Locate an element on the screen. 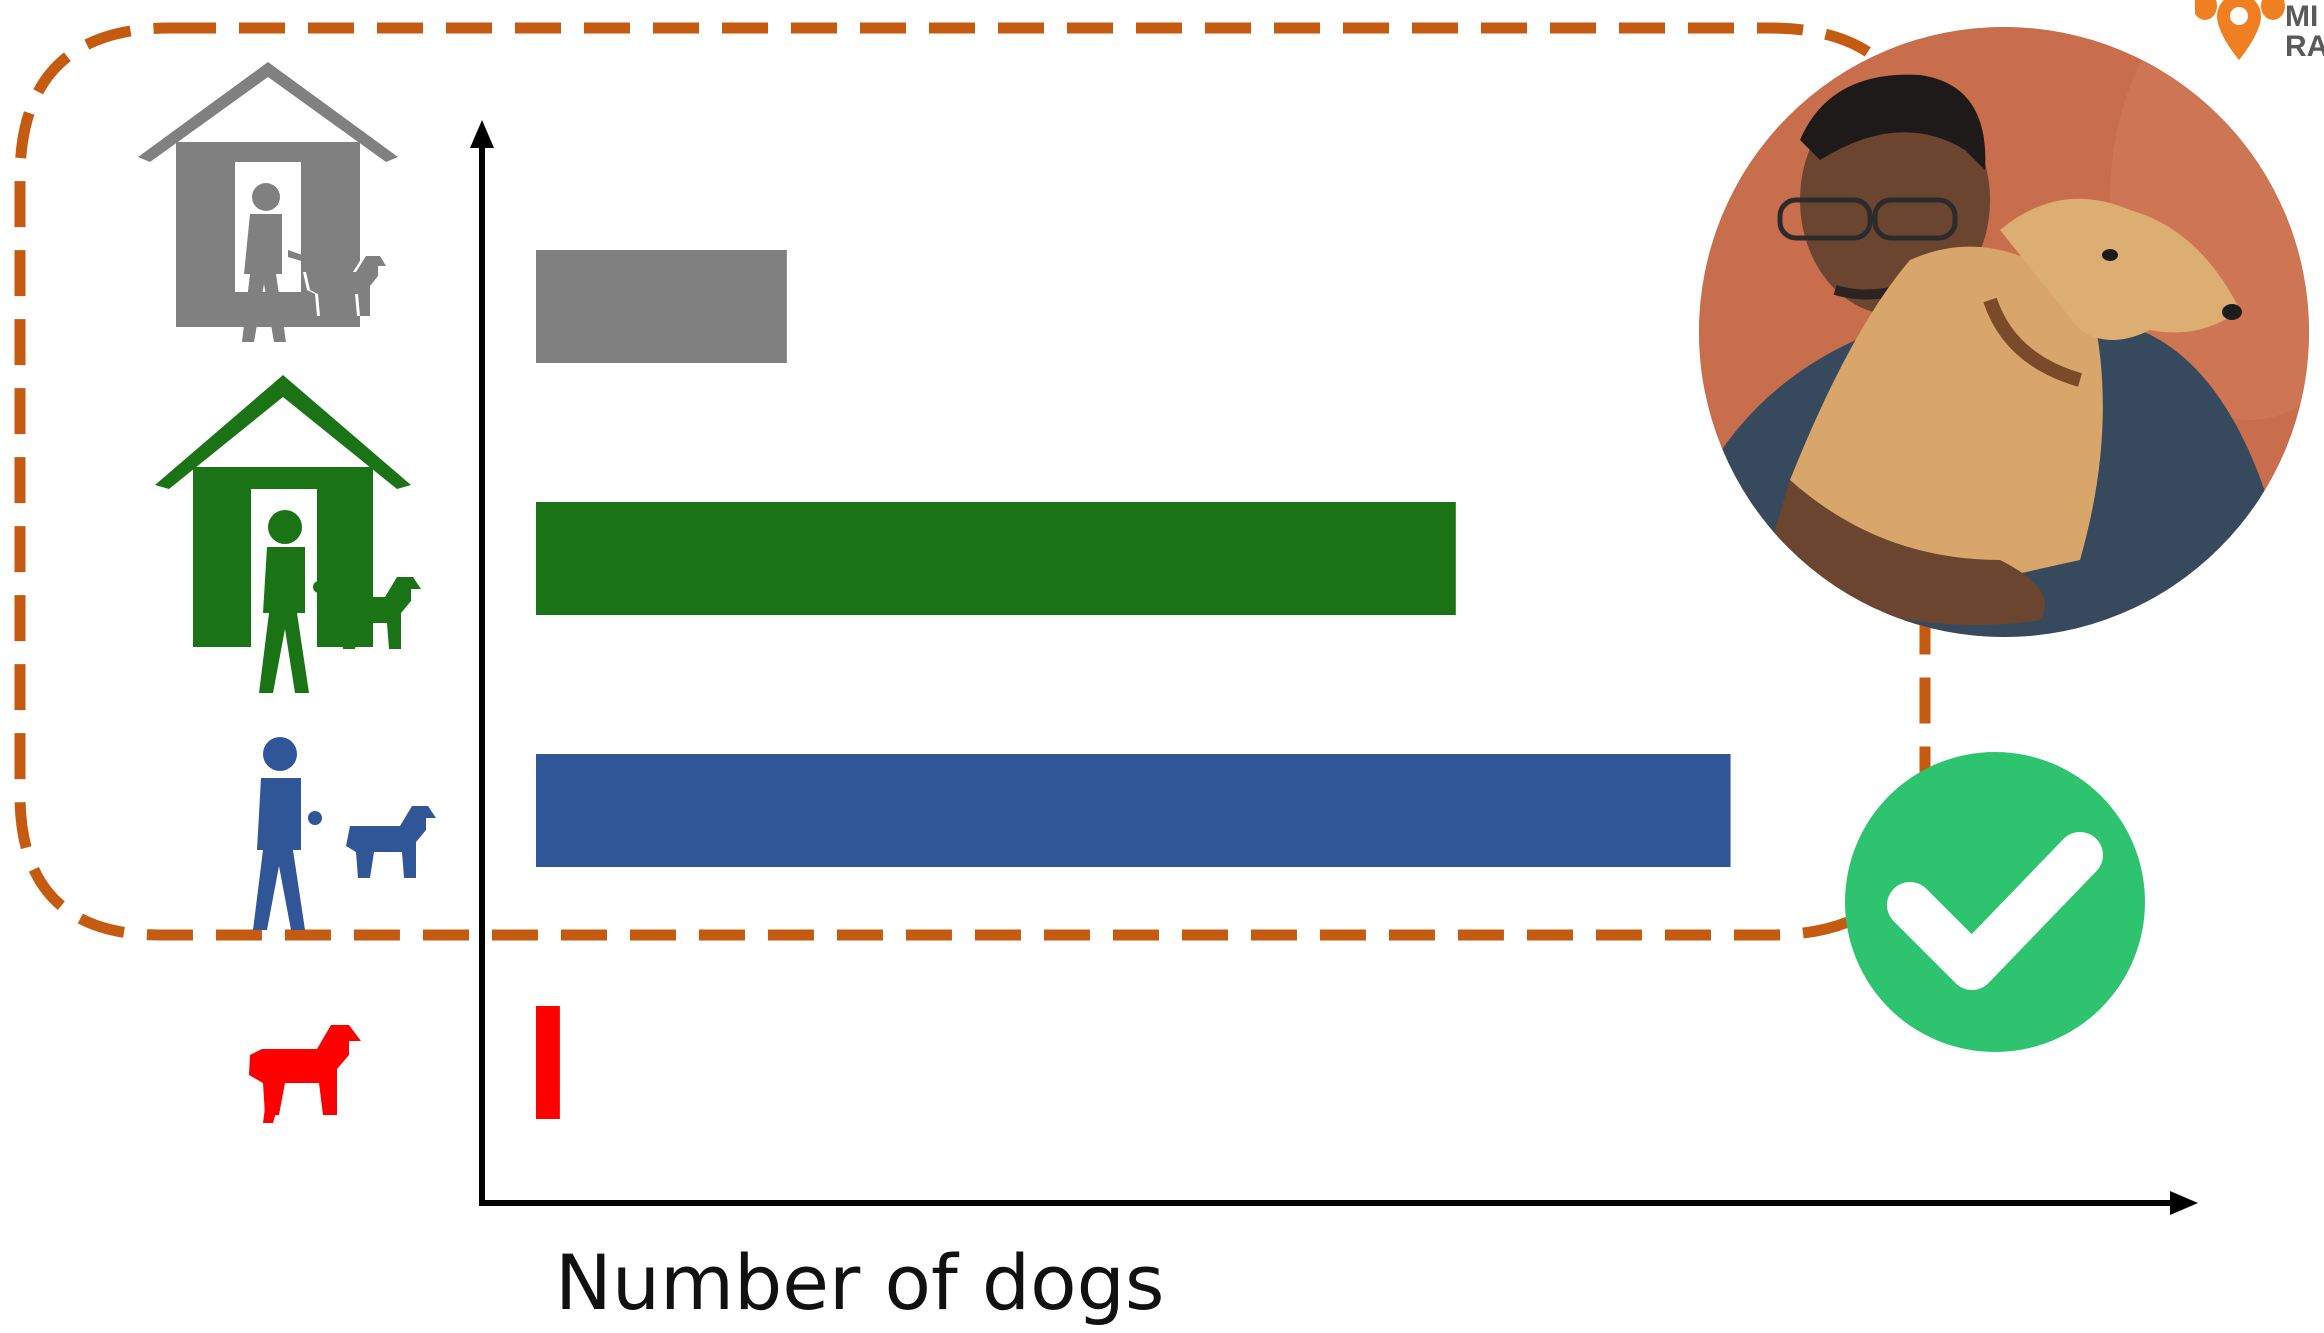  walker-dog-icon is located at coordinates (344, 833).